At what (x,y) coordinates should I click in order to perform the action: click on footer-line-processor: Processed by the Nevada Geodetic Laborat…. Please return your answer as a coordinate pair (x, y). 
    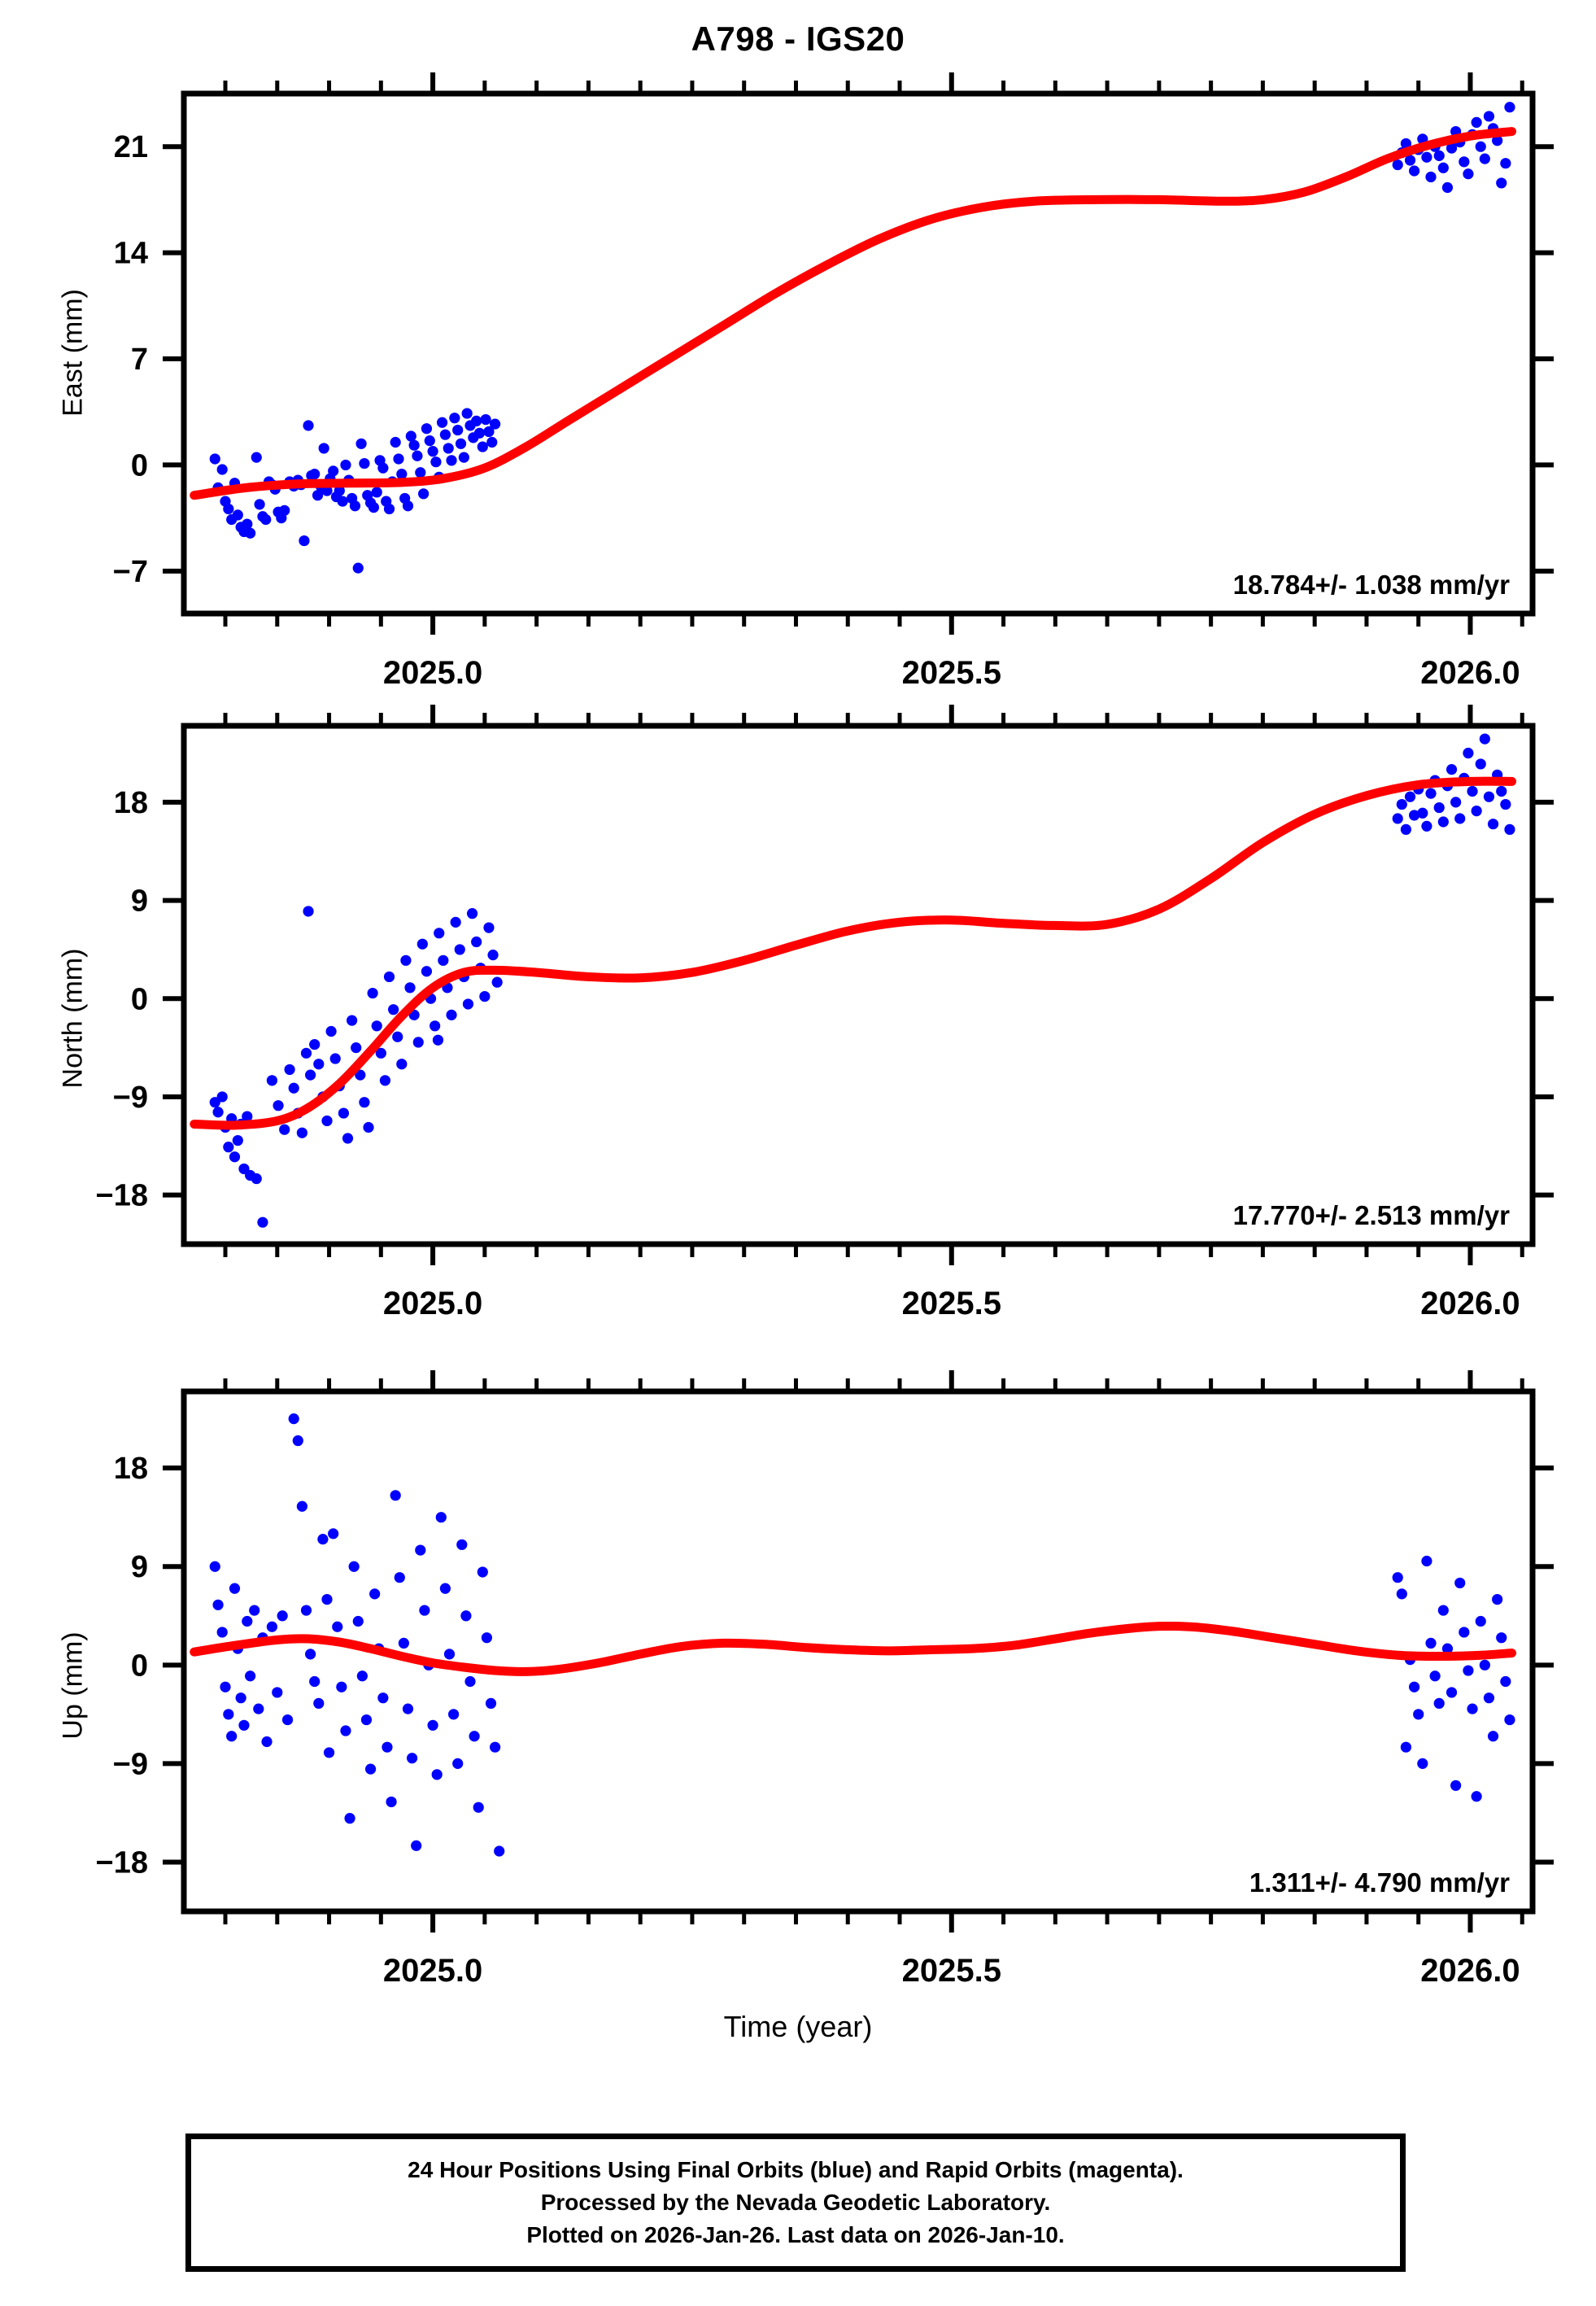
    Looking at the image, I should click on (795, 2203).